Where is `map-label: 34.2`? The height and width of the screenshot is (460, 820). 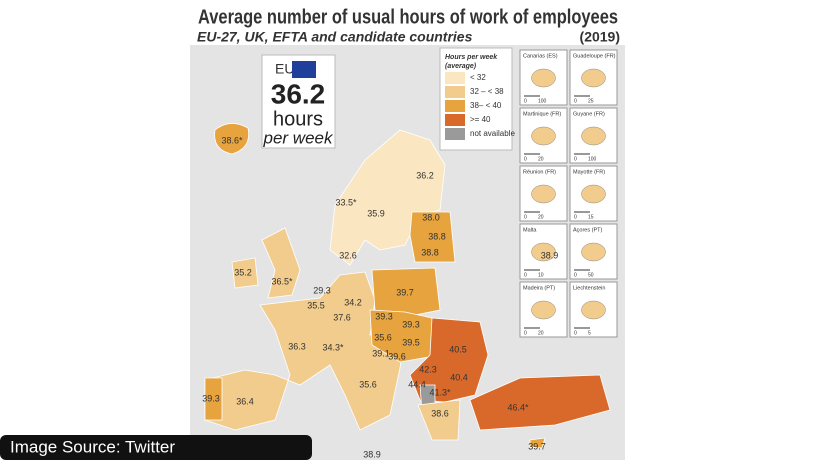
map-label: 34.2 is located at coordinates (353, 302).